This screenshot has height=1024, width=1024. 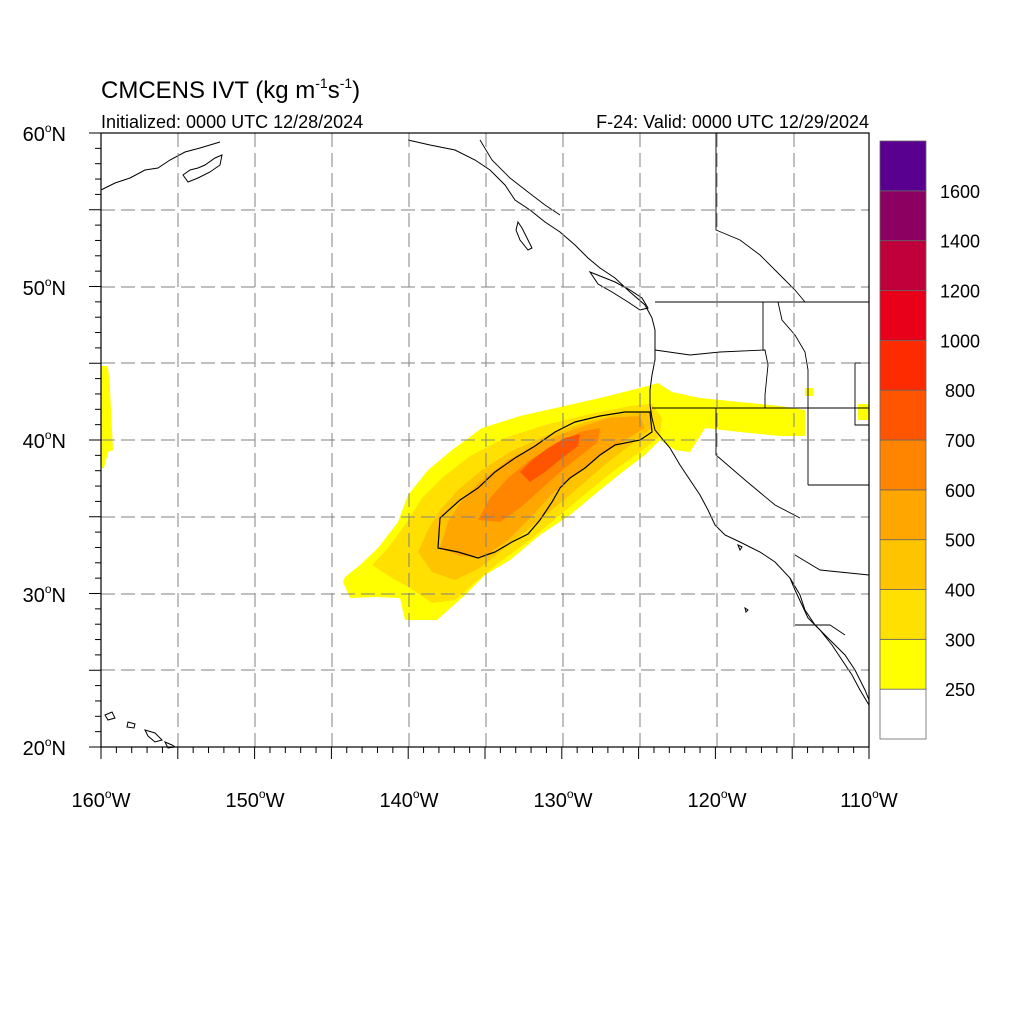 What do you see at coordinates (485, 799) in the screenshot?
I see `longitude-labels: 160oW 150oW 140oW 130oW 120oW 110oW` at bounding box center [485, 799].